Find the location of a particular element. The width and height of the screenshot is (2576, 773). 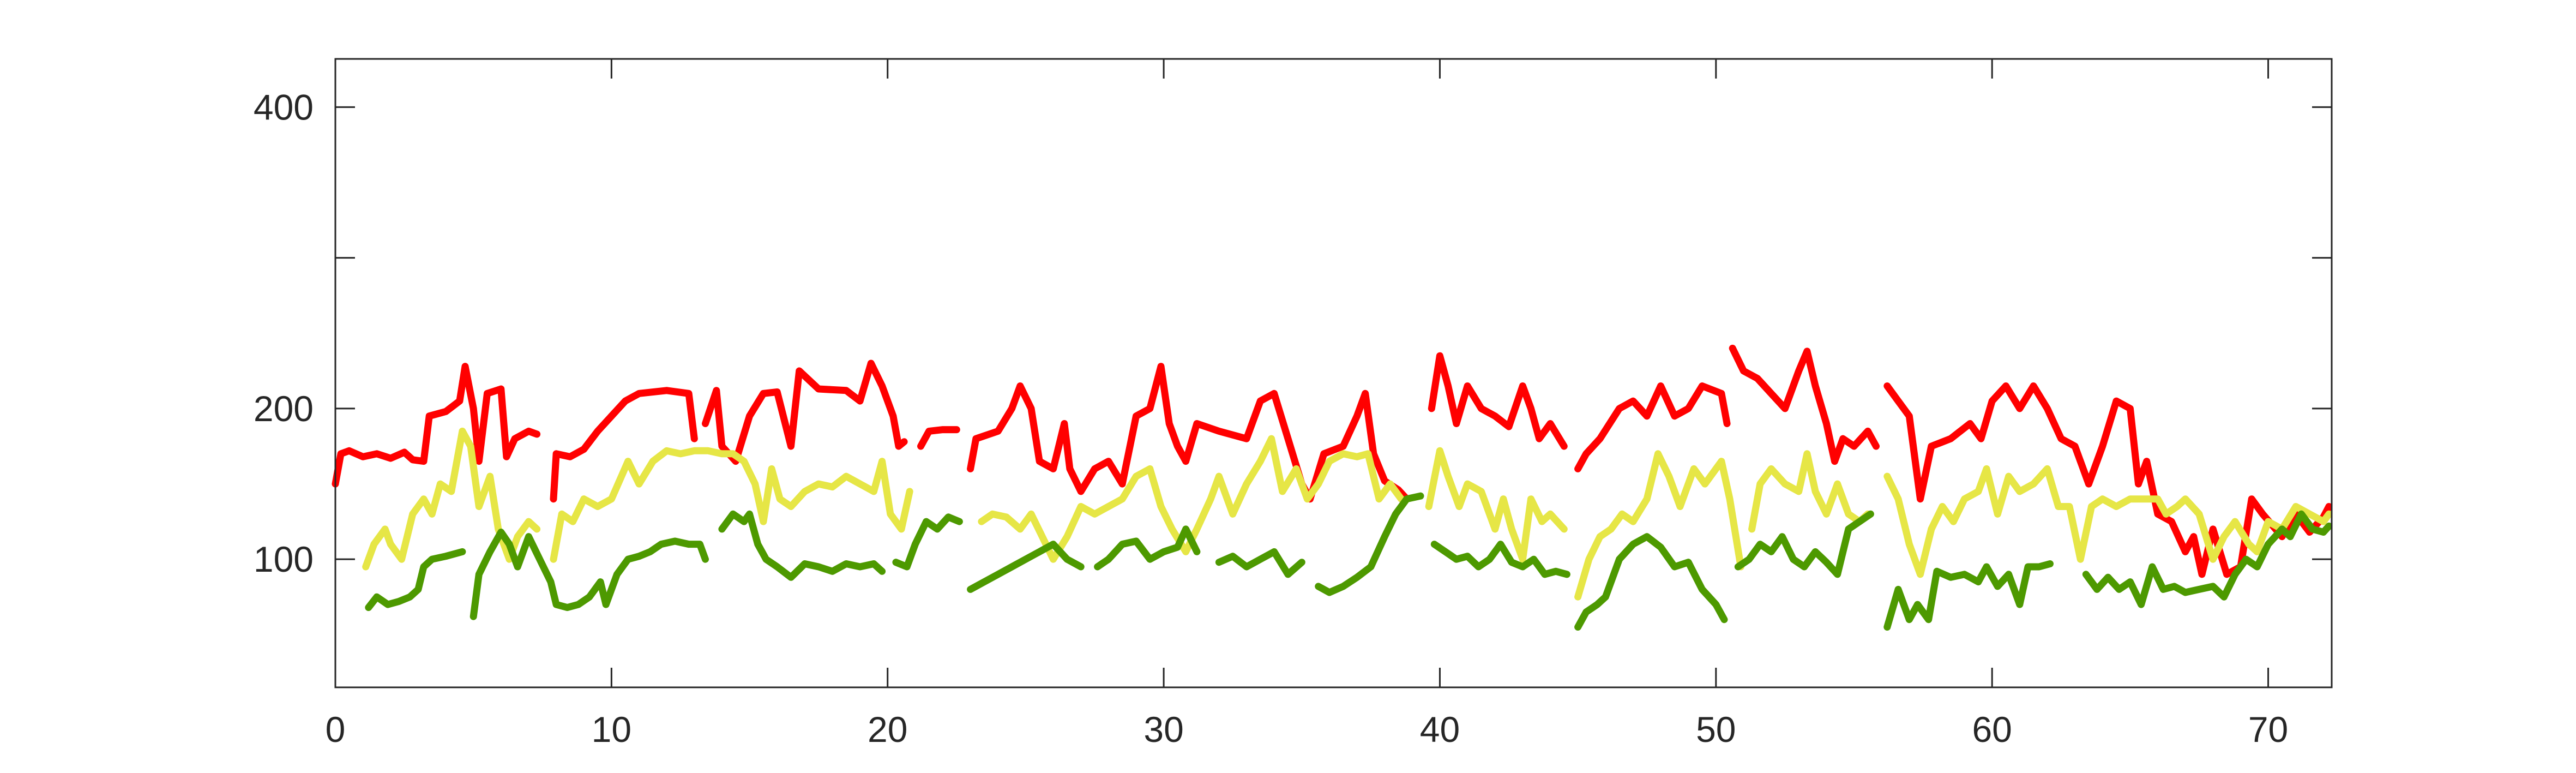

x-tick-label-60: 60 is located at coordinates (1992, 729).